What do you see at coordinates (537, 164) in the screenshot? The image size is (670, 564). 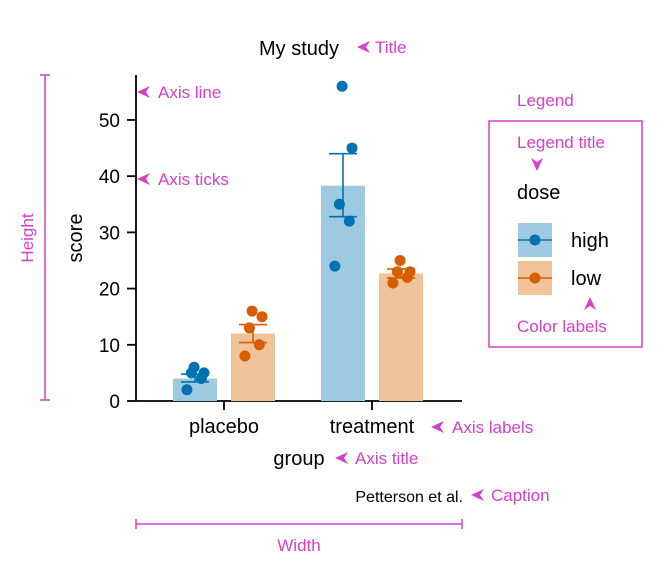 I see `legend-title-arrow-icon` at bounding box center [537, 164].